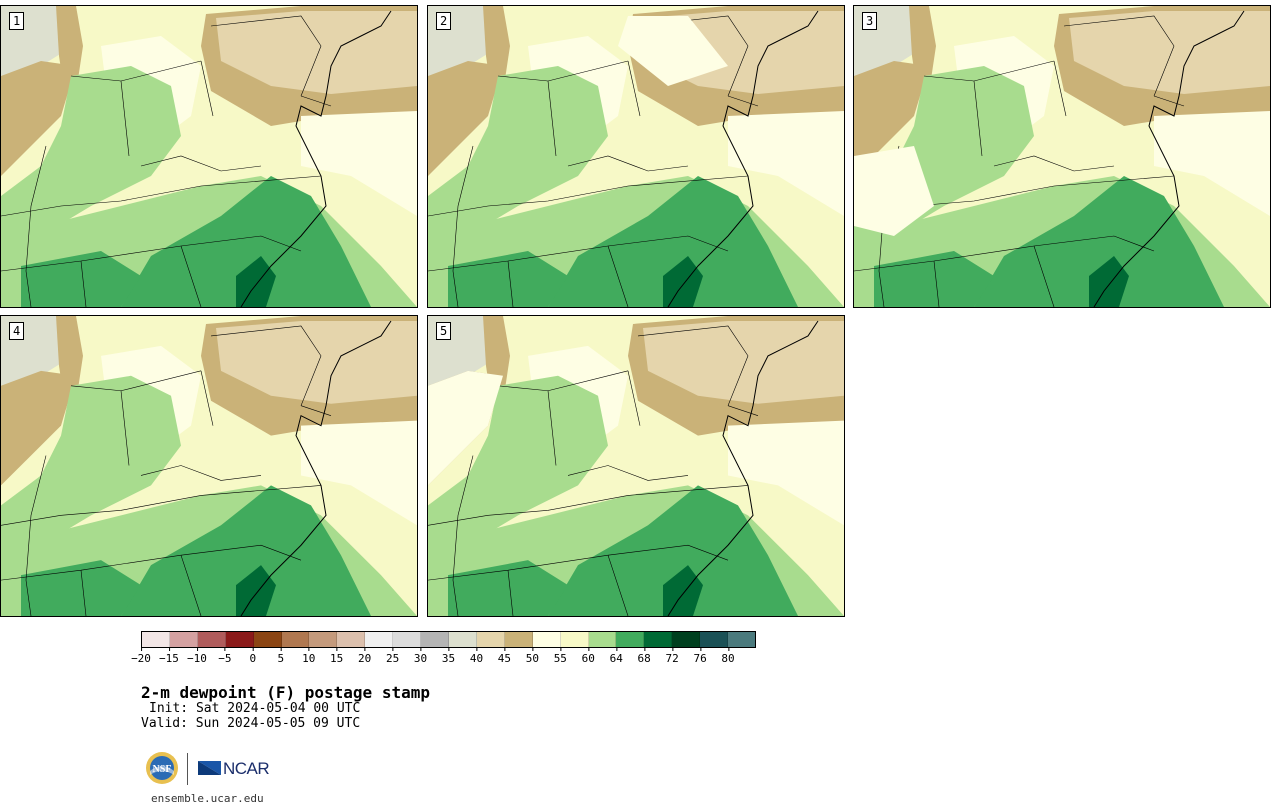 The width and height of the screenshot is (1280, 809). Describe the element at coordinates (285, 692) in the screenshot. I see `chart-title: 2-m dewpoint (F) postage stamp` at that location.